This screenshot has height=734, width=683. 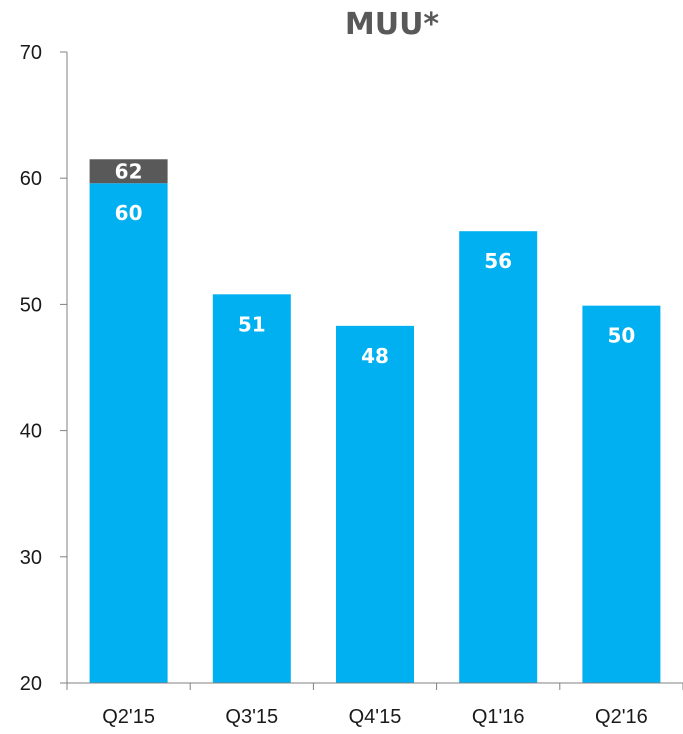 What do you see at coordinates (31, 558) in the screenshot?
I see `y-tick-label: 30` at bounding box center [31, 558].